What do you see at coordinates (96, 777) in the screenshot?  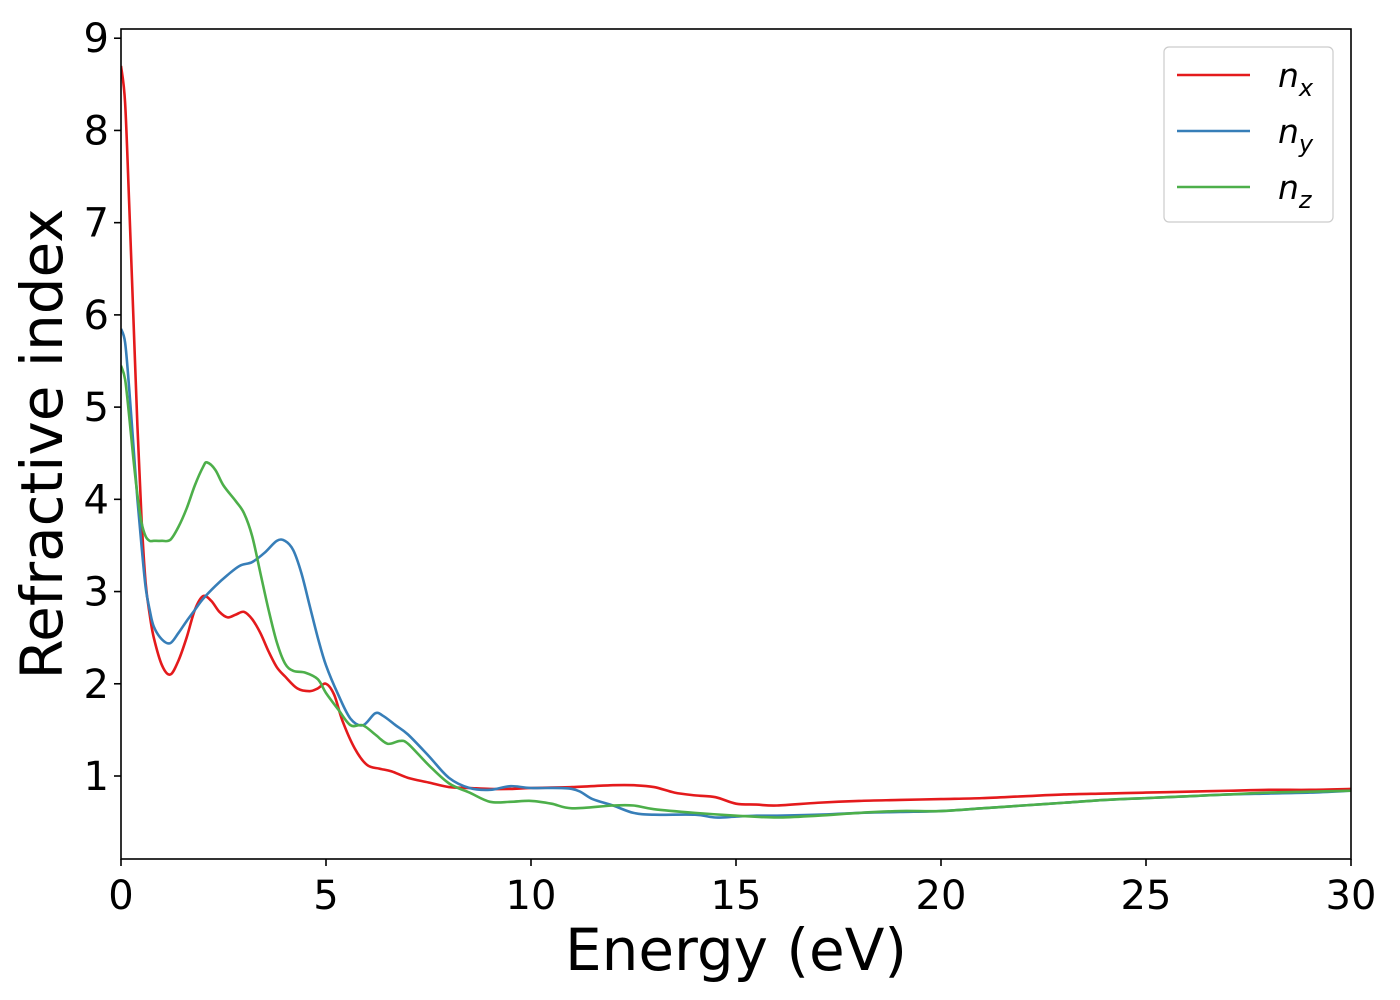 I see `y-tick-label: 1` at bounding box center [96, 777].